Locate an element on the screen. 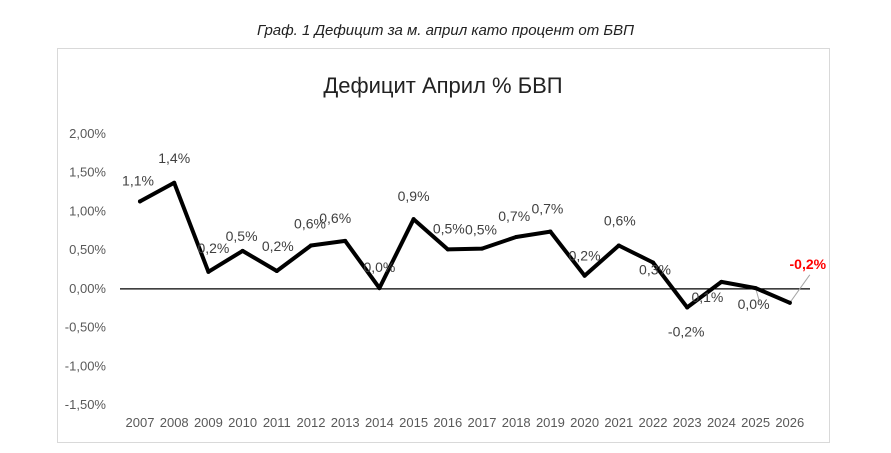 The image size is (891, 453). x-tick-label: 2025 is located at coordinates (755, 422).